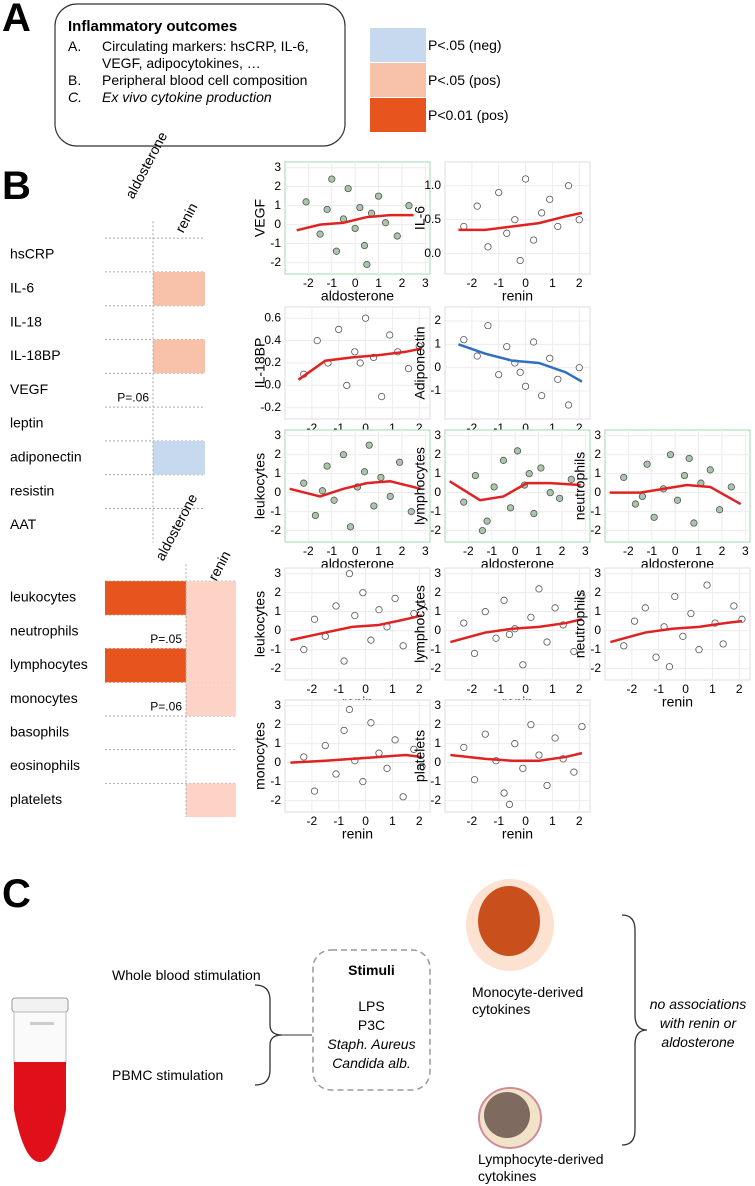 This screenshot has width=755, height=1186. What do you see at coordinates (186, 975) in the screenshot?
I see `stimulation-label: Whole blood stimulation` at bounding box center [186, 975].